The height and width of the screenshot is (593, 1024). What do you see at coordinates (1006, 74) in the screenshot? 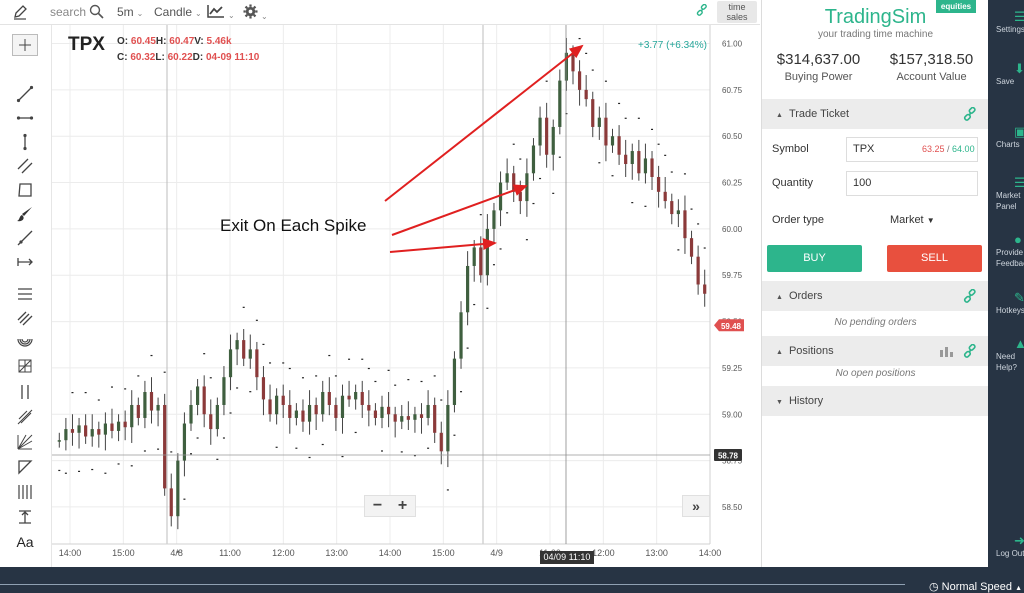
I see `nav-save: ⬇ Save` at bounding box center [1006, 74].